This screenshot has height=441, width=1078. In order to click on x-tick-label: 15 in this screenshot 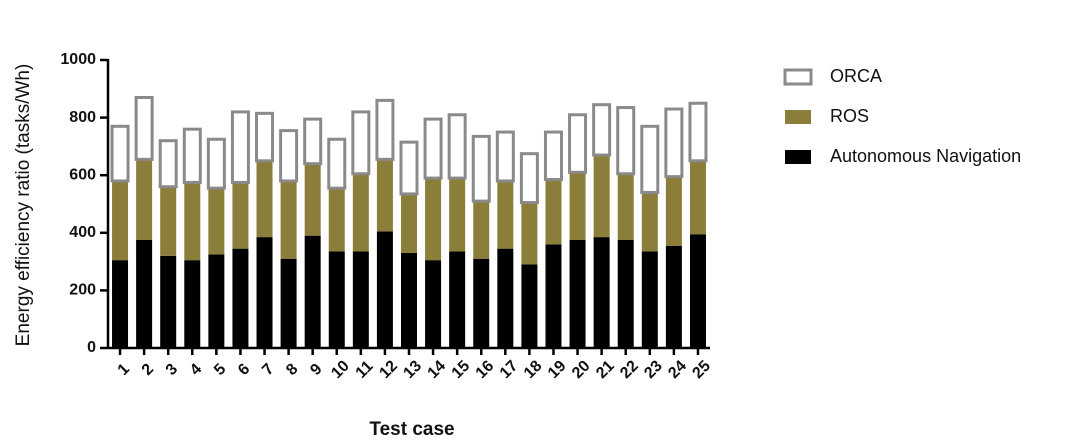, I will do `click(461, 369)`.